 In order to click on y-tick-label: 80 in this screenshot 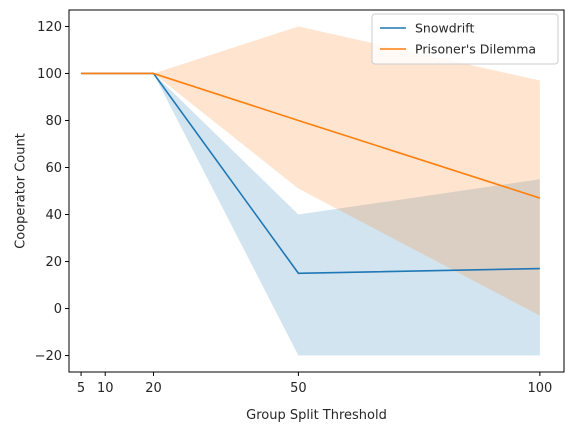, I will do `click(53, 121)`.